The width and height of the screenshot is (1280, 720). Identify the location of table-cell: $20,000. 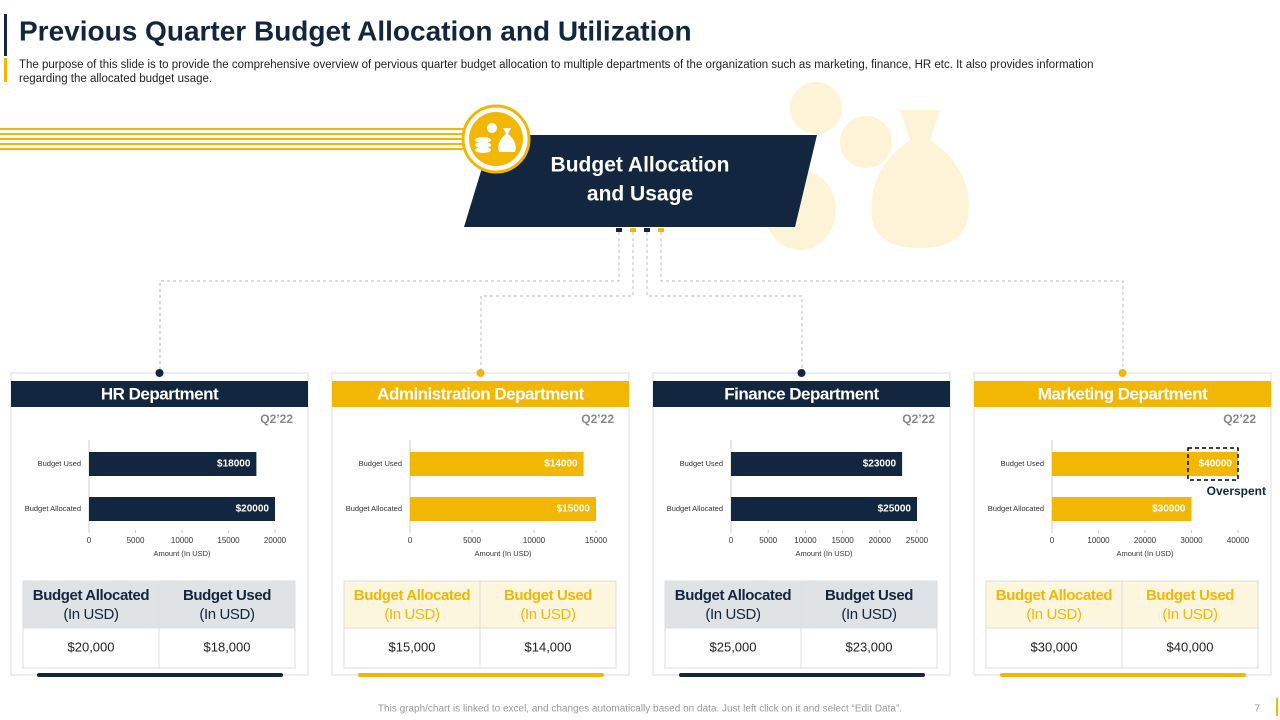
(91, 646).